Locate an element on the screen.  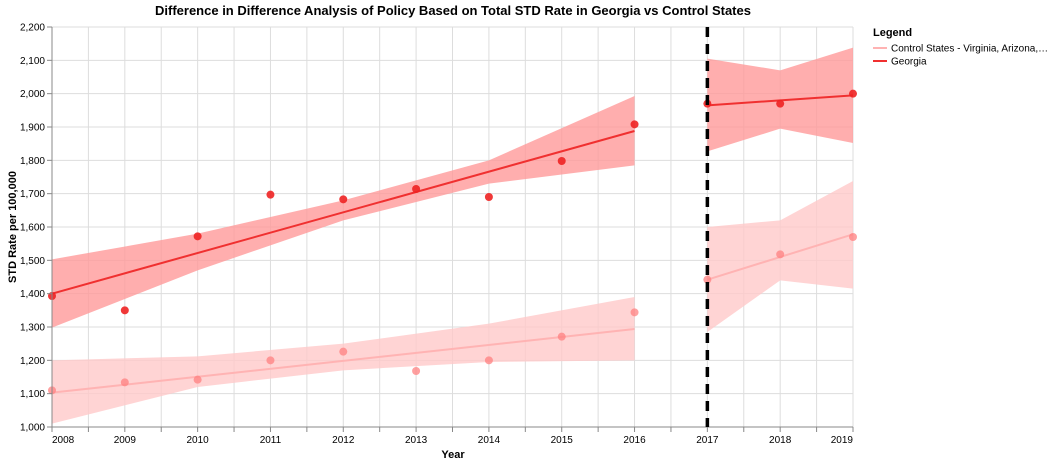
legend-title: Legend is located at coordinates (892, 33).